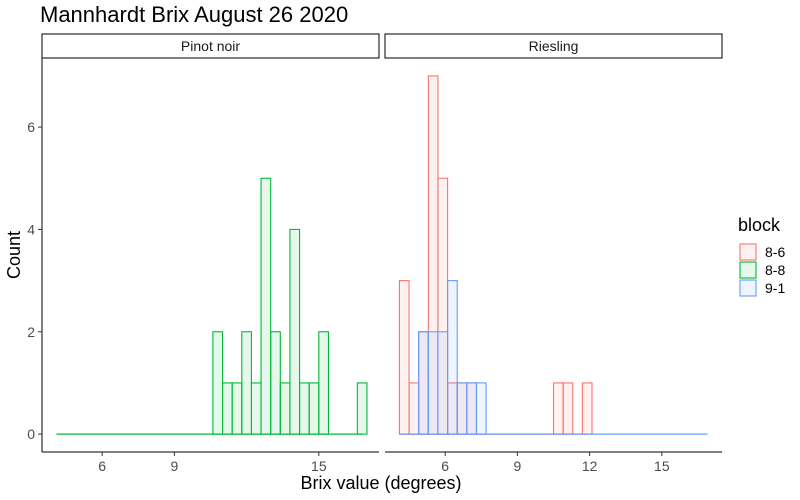 Image resolution: width=800 pixels, height=500 pixels. What do you see at coordinates (761, 256) in the screenshot?
I see `legend: block 8-6 8-8 9-1` at bounding box center [761, 256].